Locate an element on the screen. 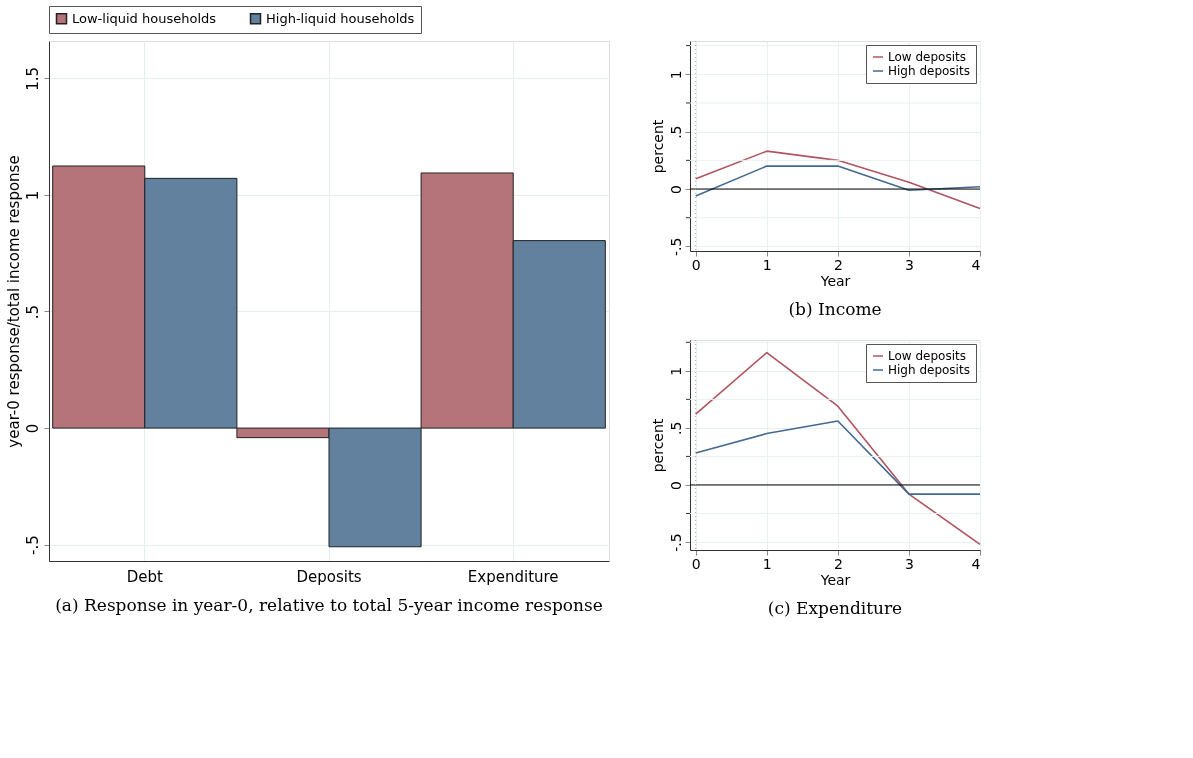 This screenshot has height=758, width=1193. legend-label: High-liquid households is located at coordinates (340, 18).